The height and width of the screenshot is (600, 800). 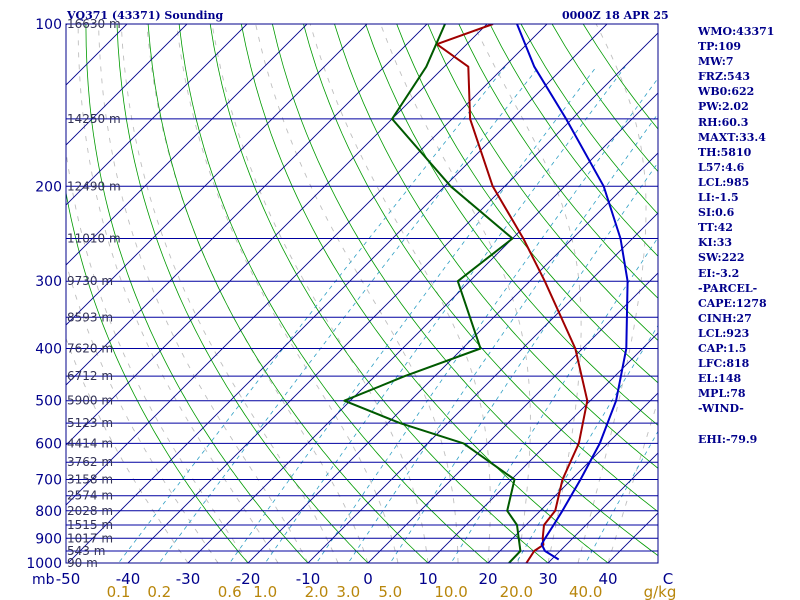 I want to click on index-item: CINH:27, so click(x=725, y=318).